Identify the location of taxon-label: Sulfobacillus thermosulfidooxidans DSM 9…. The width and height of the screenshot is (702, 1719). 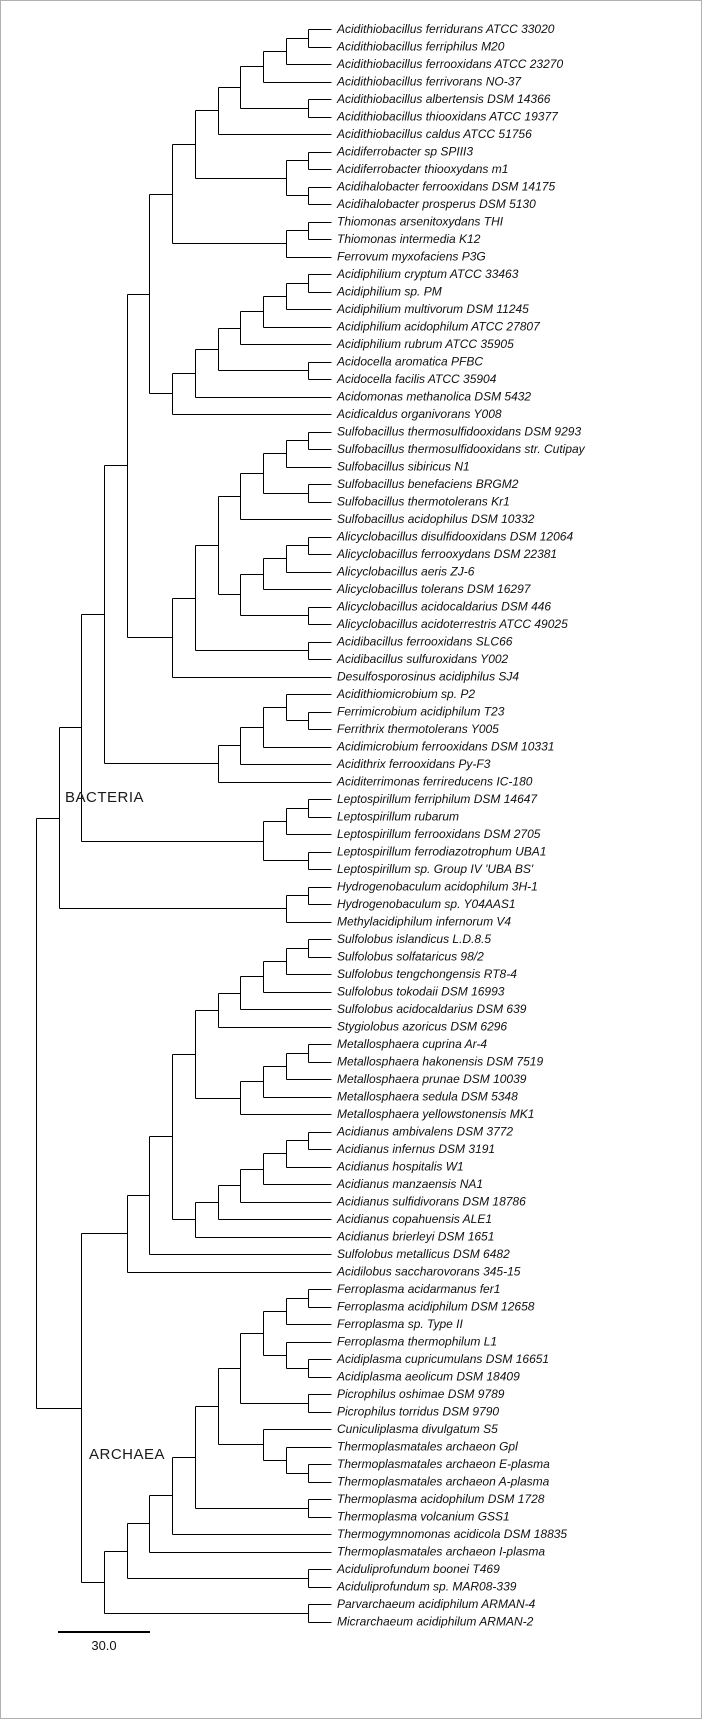
(459, 432).